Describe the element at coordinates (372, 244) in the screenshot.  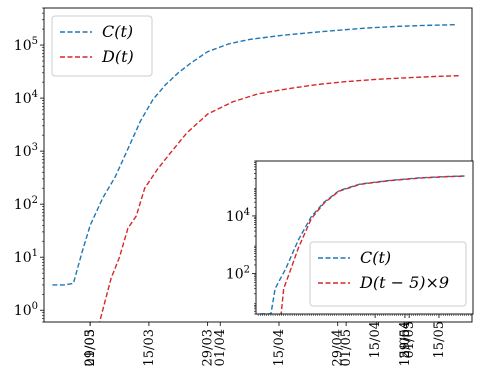
I see `inset-plot-series-d-line` at that location.